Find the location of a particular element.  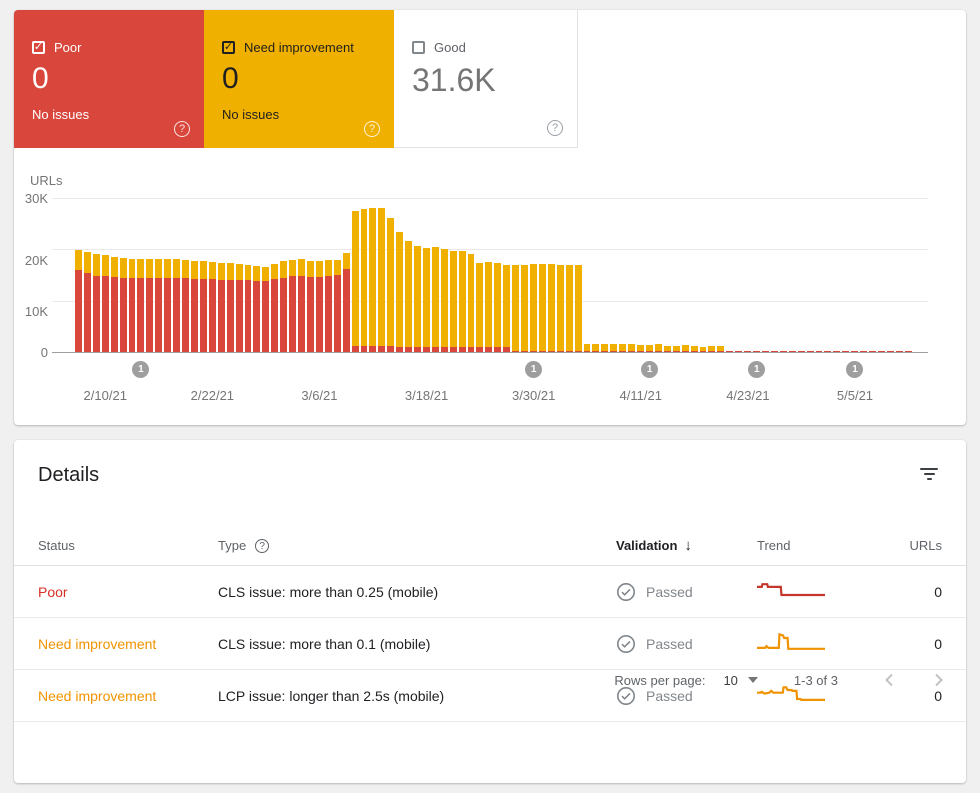

next-page-button is located at coordinates (938, 680).